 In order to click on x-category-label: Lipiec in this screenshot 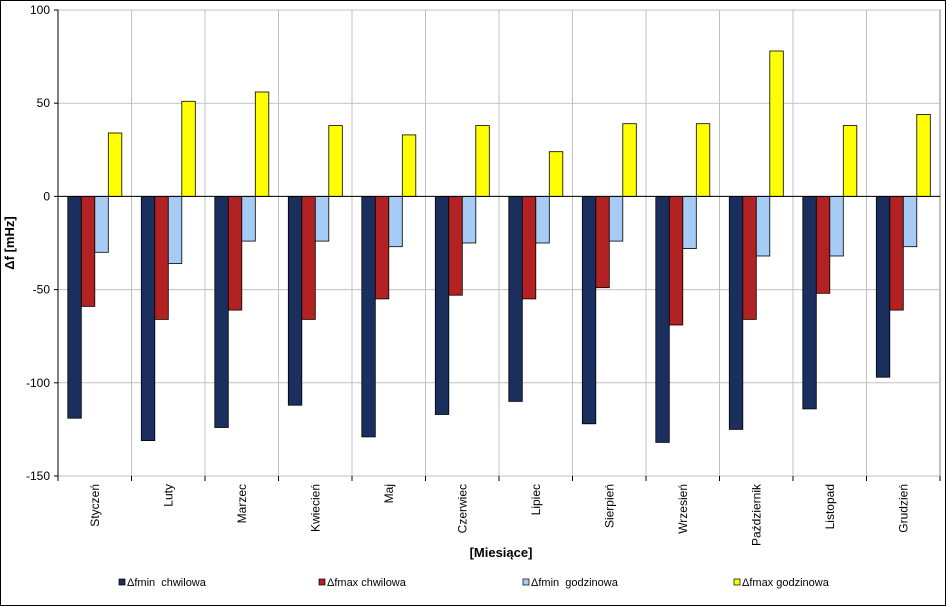, I will do `click(536, 499)`.